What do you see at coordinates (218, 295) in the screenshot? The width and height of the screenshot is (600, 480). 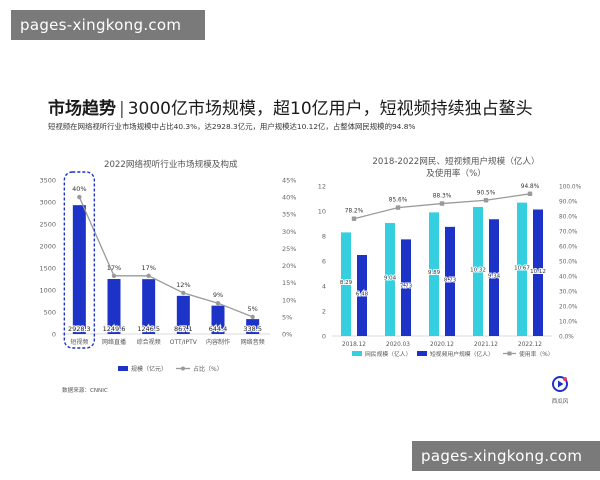 I see `chart1-share-label: 9%` at bounding box center [218, 295].